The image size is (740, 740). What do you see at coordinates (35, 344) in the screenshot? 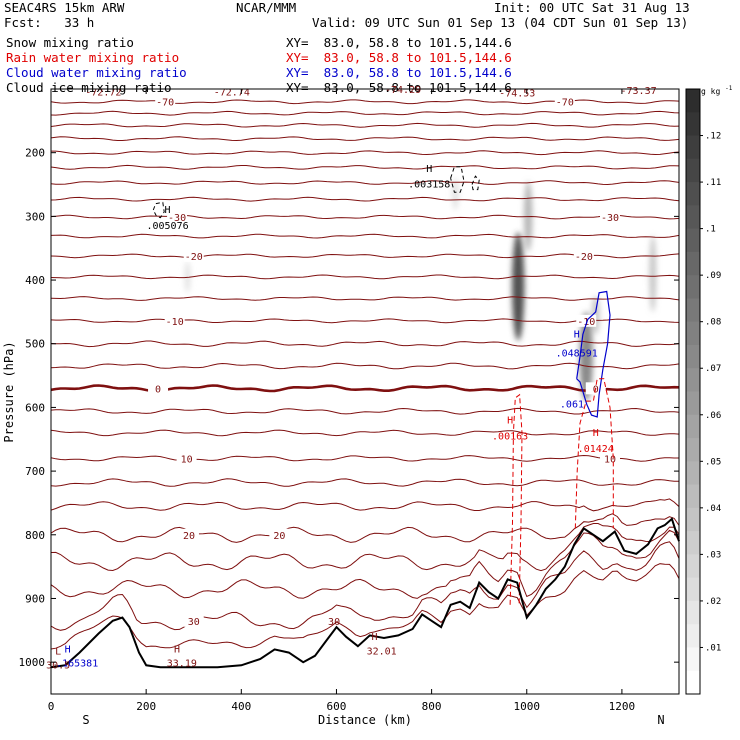
I see `y-tick-label: 500` at bounding box center [35, 344].